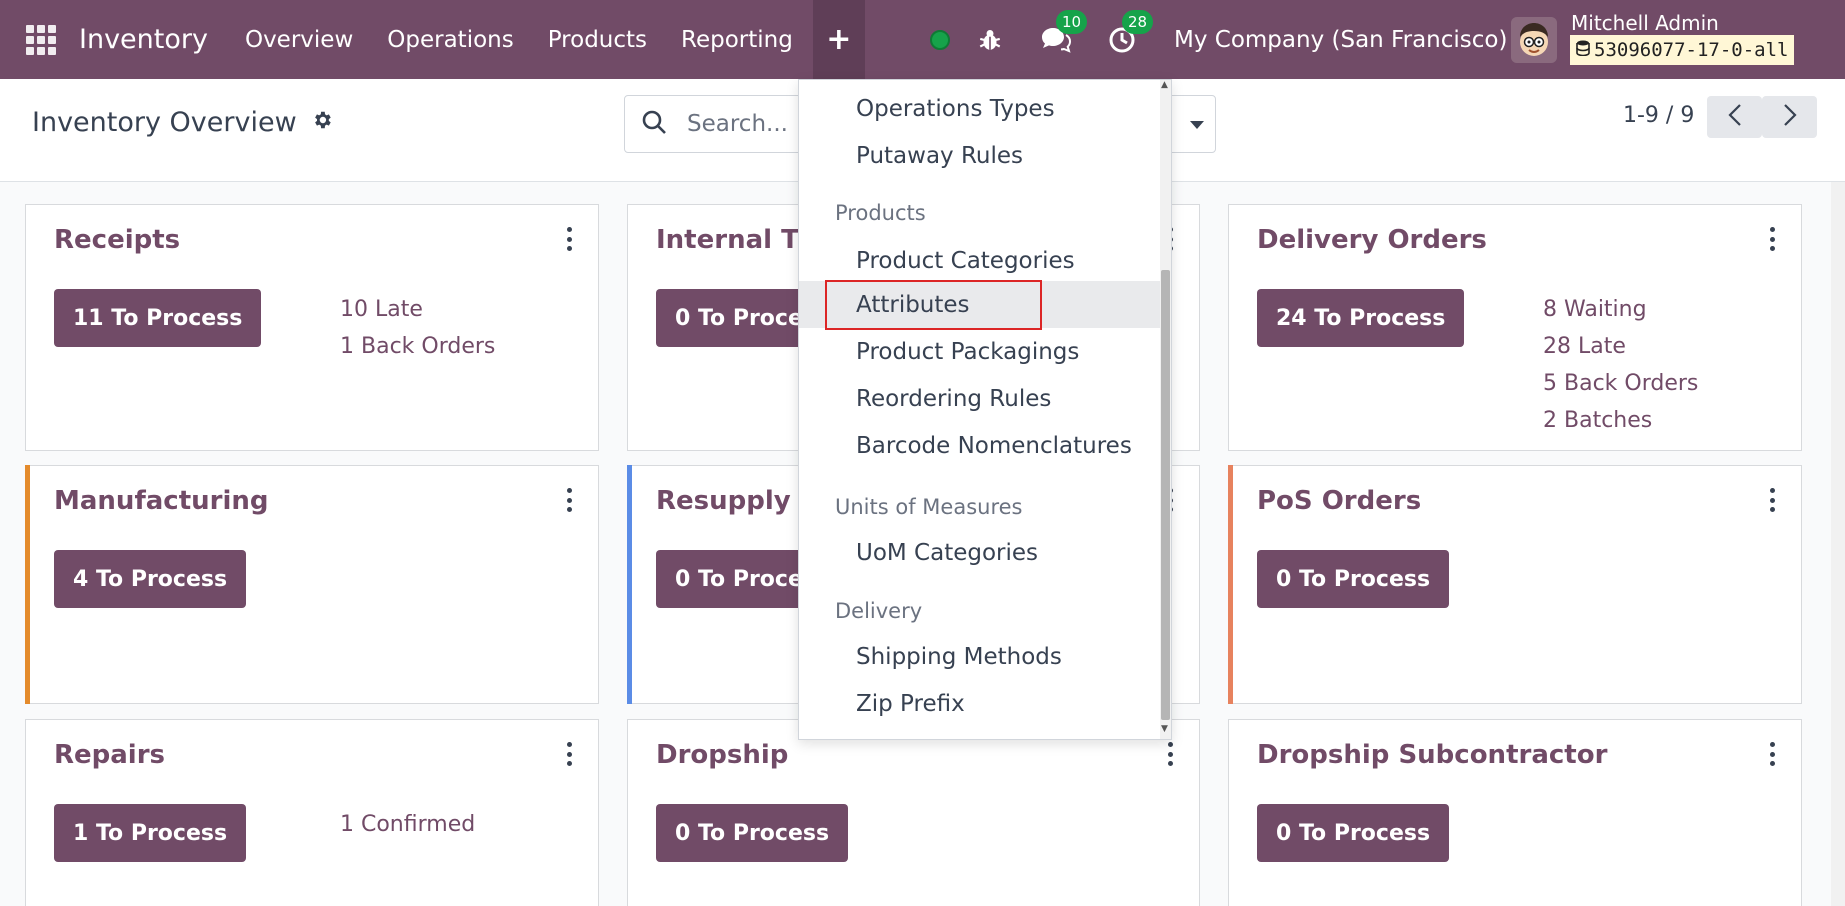 This screenshot has width=1845, height=906. Describe the element at coordinates (968, 351) in the screenshot. I see `dropdown-item-product-packagings: Product Packagings` at that location.